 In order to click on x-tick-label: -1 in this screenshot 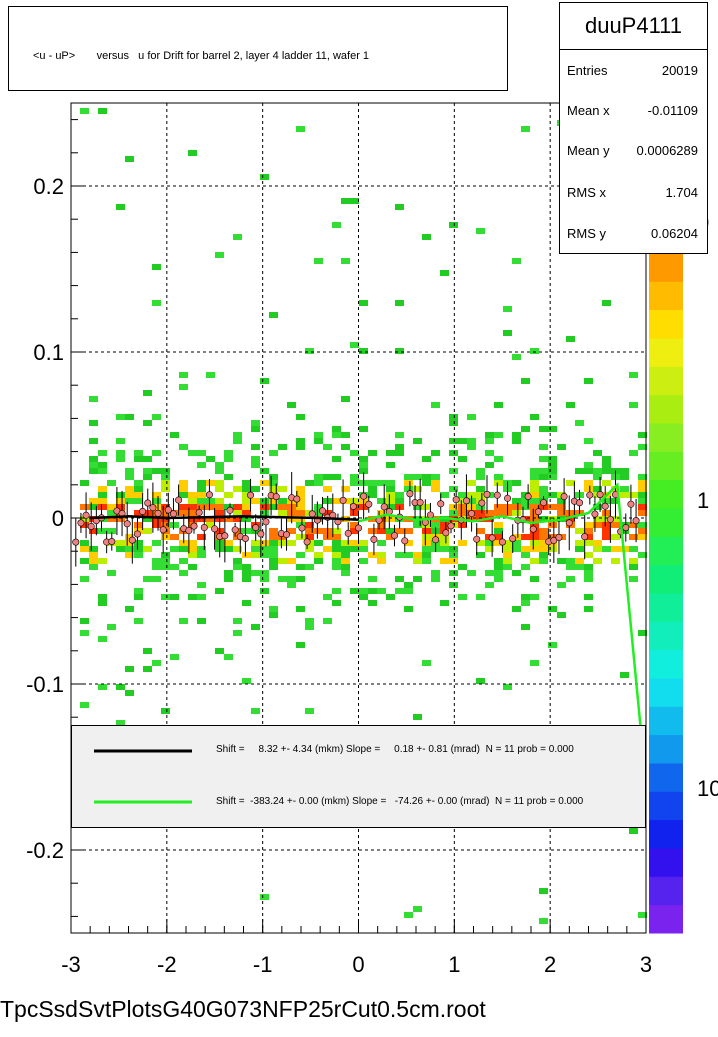, I will do `click(263, 964)`.